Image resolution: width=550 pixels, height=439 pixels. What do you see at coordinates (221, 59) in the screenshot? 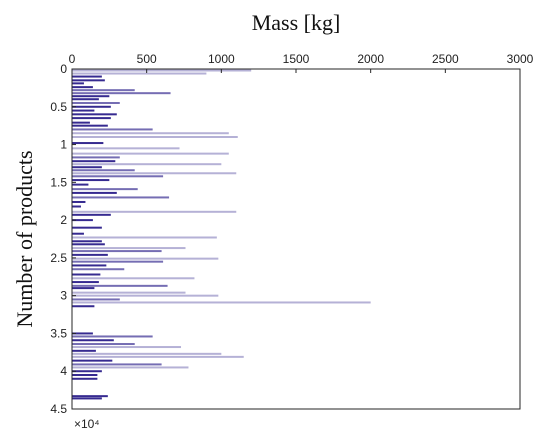
I see `x-tick-label: 1000` at bounding box center [221, 59].